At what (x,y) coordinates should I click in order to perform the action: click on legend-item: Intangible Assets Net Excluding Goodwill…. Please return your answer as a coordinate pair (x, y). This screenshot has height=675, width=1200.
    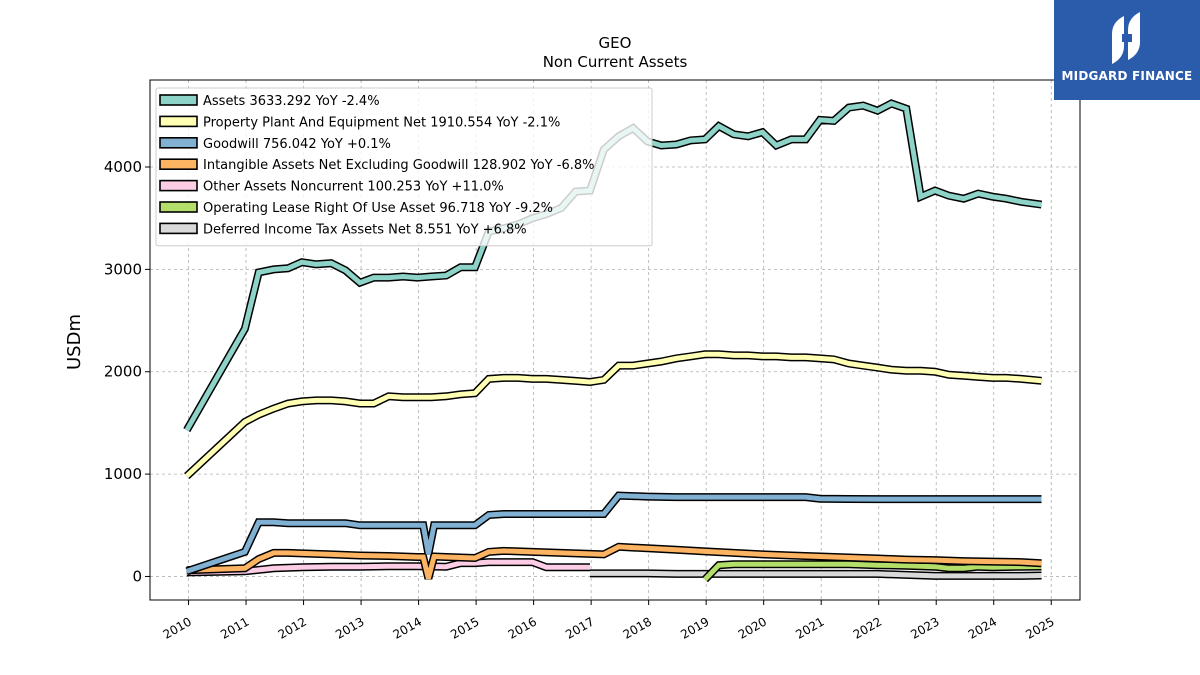
    Looking at the image, I should click on (376, 165).